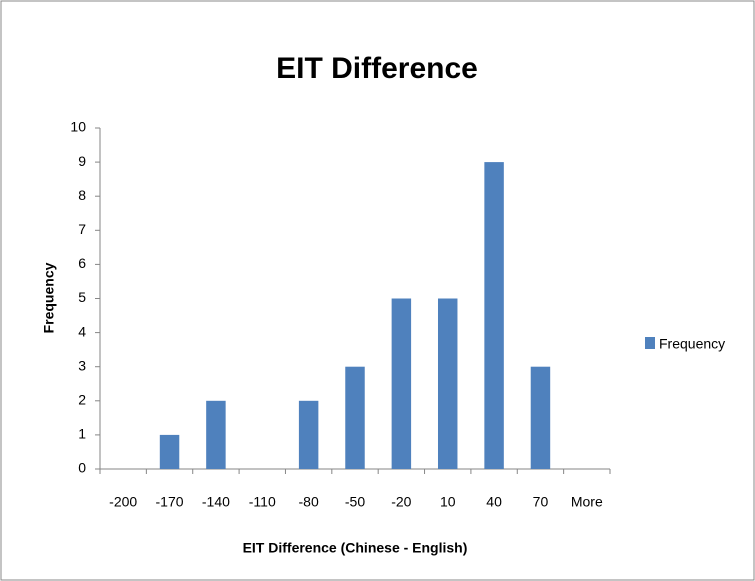 The image size is (755, 581). Describe the element at coordinates (78, 127) in the screenshot. I see `y-tick-label: 10` at that location.